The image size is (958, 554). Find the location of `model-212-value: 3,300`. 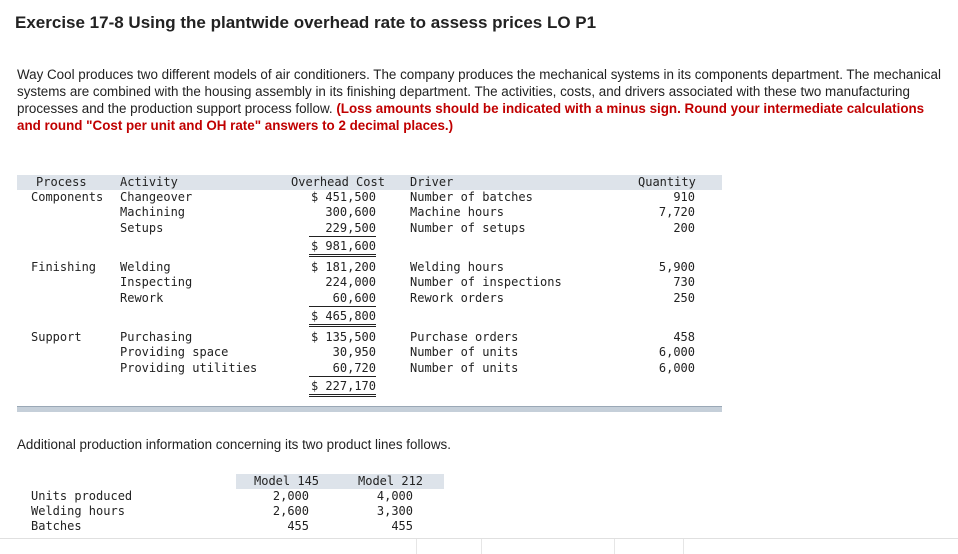

model-212-value: 3,300 is located at coordinates (394, 511).